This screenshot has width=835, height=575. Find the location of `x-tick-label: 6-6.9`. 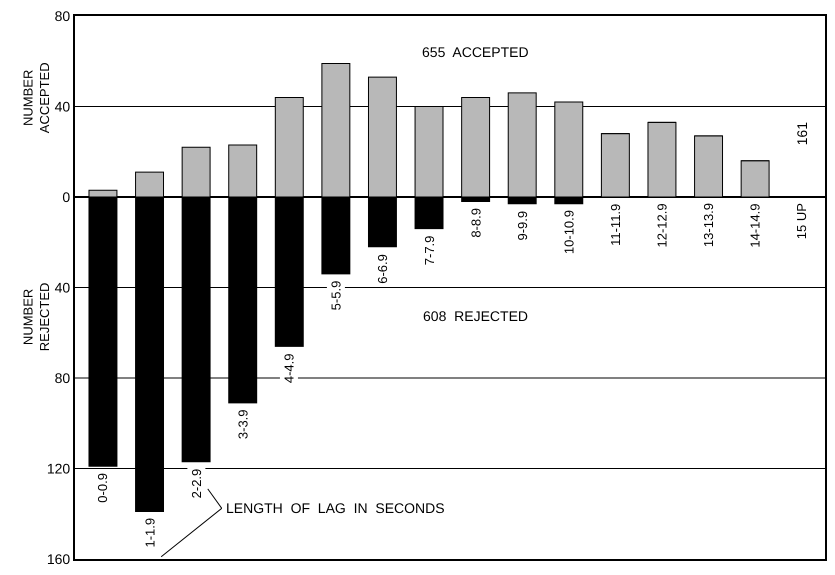

x-tick-label: 6-6.9 is located at coordinates (382, 269).